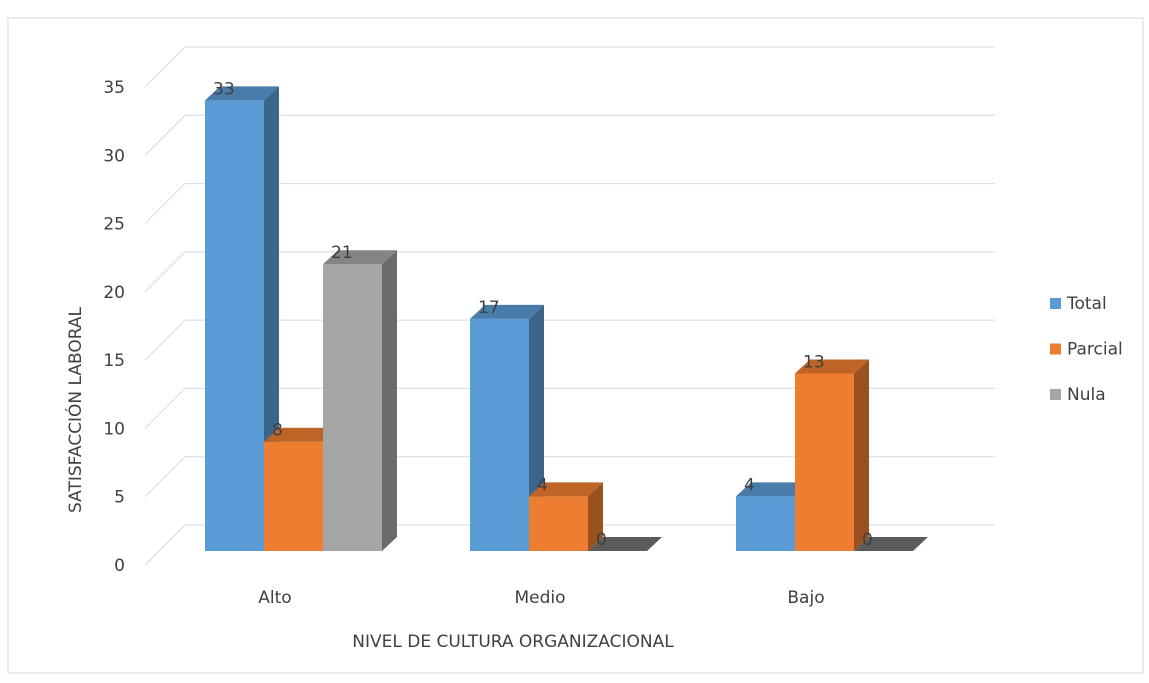 The height and width of the screenshot is (683, 1149). What do you see at coordinates (539, 598) in the screenshot?
I see `x-tick-label: Medio` at bounding box center [539, 598].